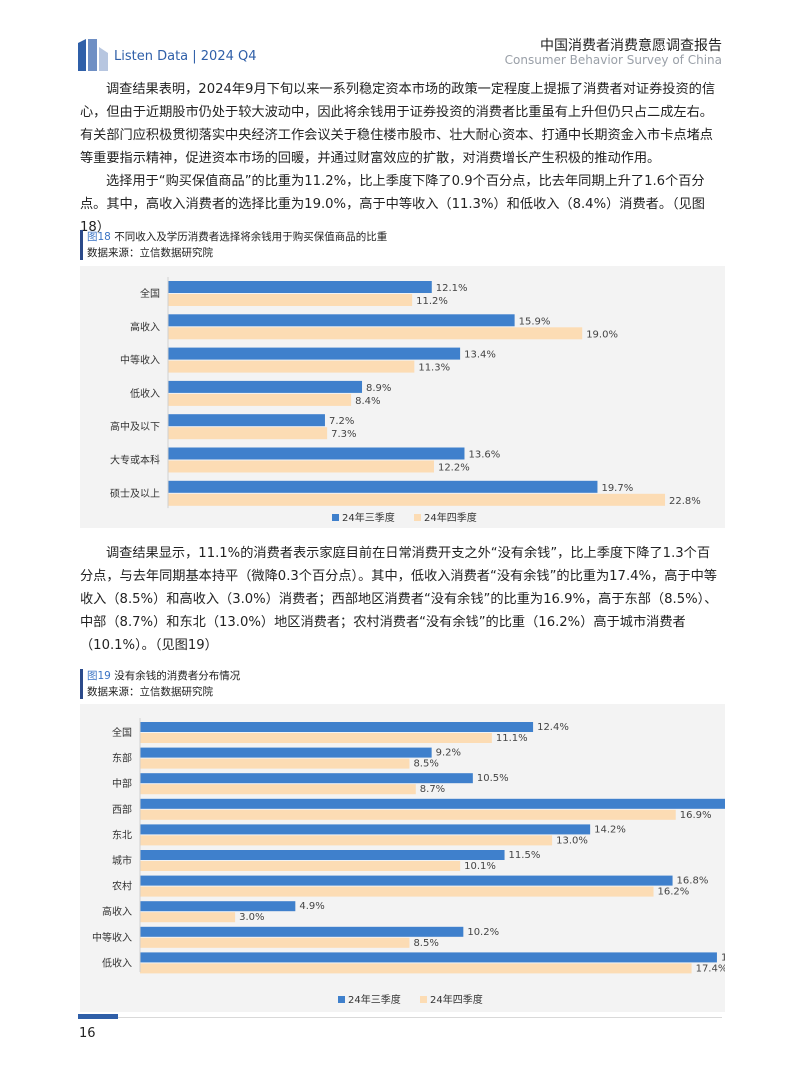 The height and width of the screenshot is (1085, 800). I want to click on data-label: 16.8%, so click(693, 881).